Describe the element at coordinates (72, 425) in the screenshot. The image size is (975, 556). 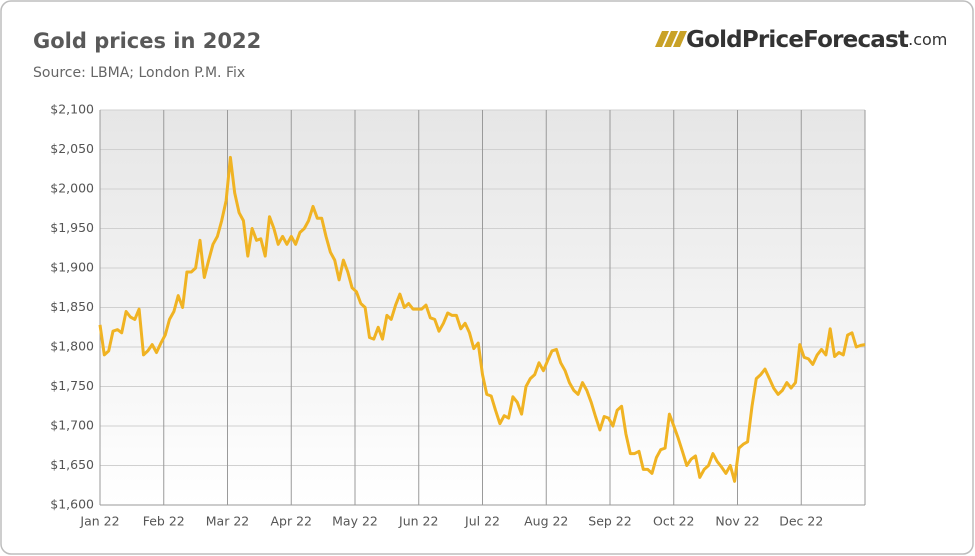
I see `y-tick-label: $1,700` at that location.